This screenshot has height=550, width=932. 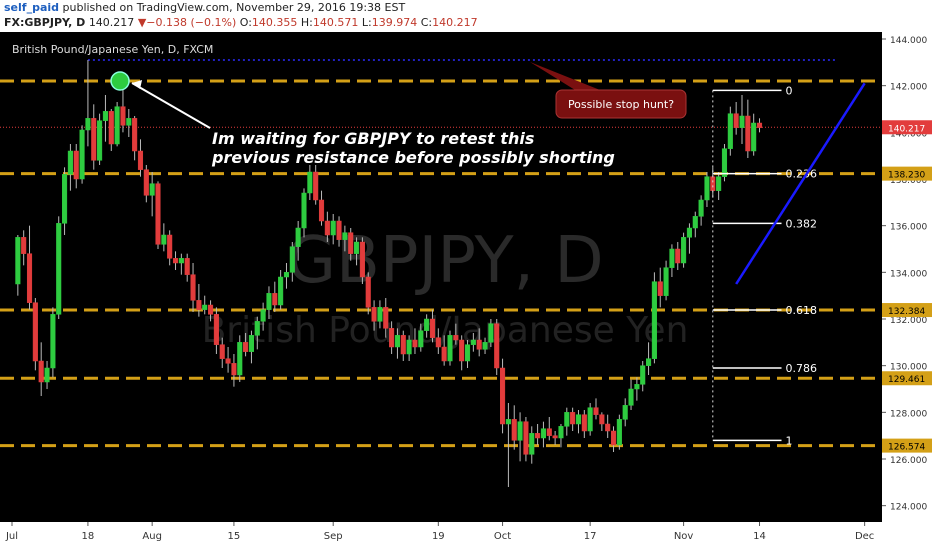 I want to click on annotation-arrow, so click(x=171, y=105).